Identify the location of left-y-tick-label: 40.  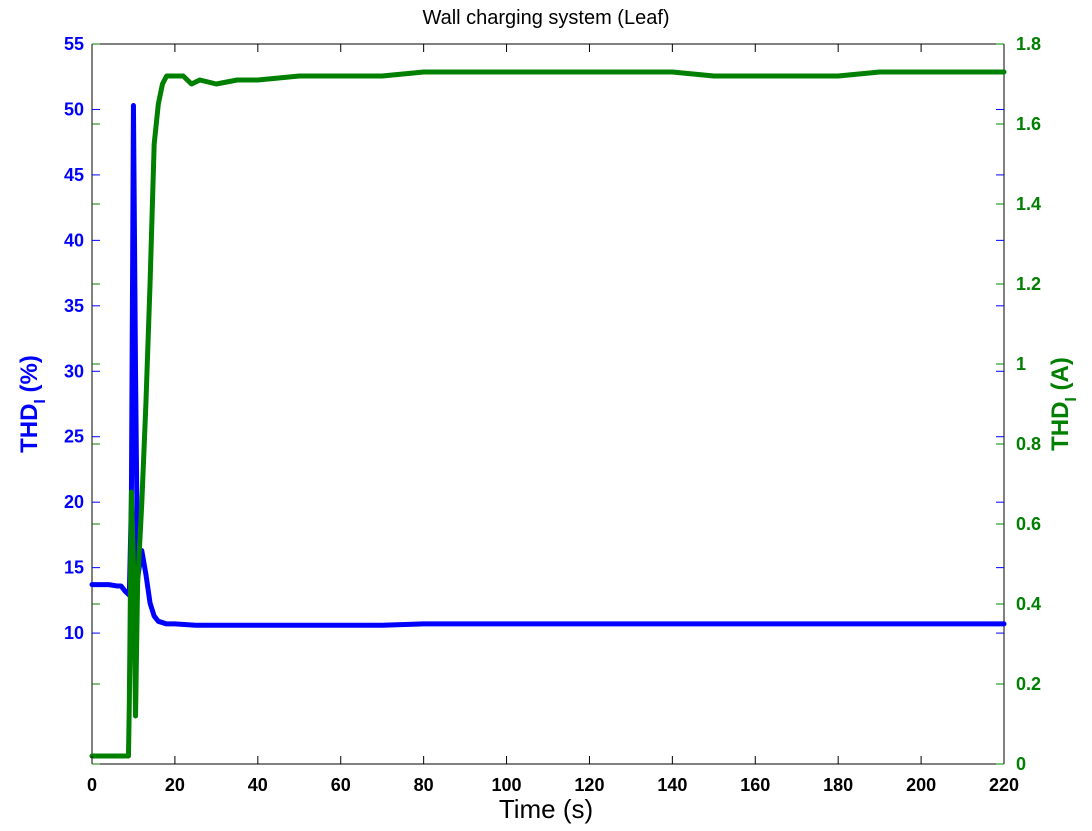
(74, 240).